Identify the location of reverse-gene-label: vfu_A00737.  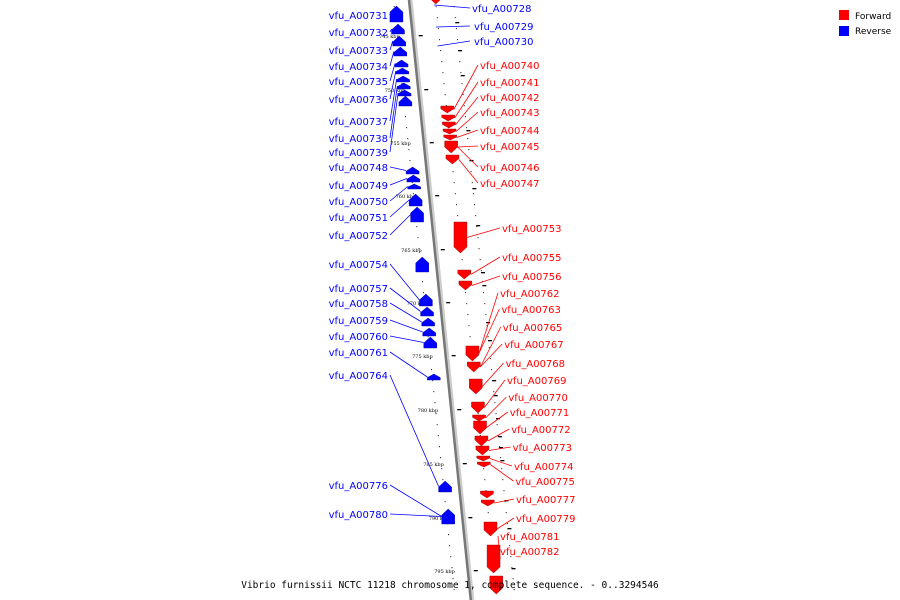
(358, 122).